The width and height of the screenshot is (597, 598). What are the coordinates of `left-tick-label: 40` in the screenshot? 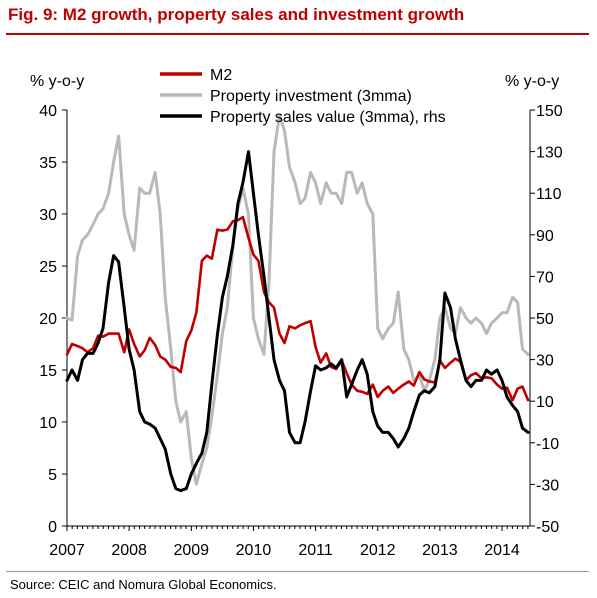 It's located at (48, 111).